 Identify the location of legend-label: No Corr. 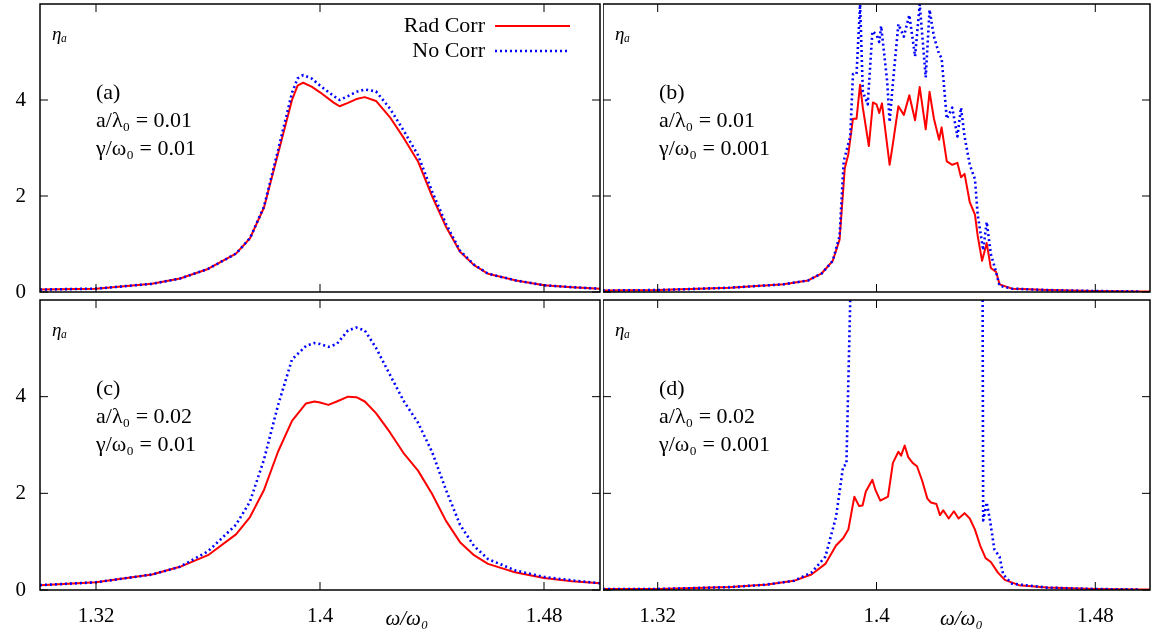
(449, 49).